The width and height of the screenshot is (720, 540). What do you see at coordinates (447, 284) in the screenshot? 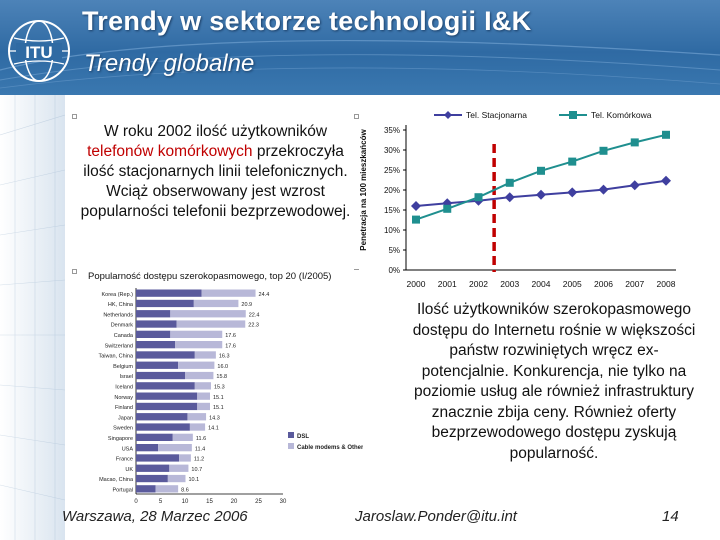
I see `x-tick-label: 2001` at bounding box center [447, 284].